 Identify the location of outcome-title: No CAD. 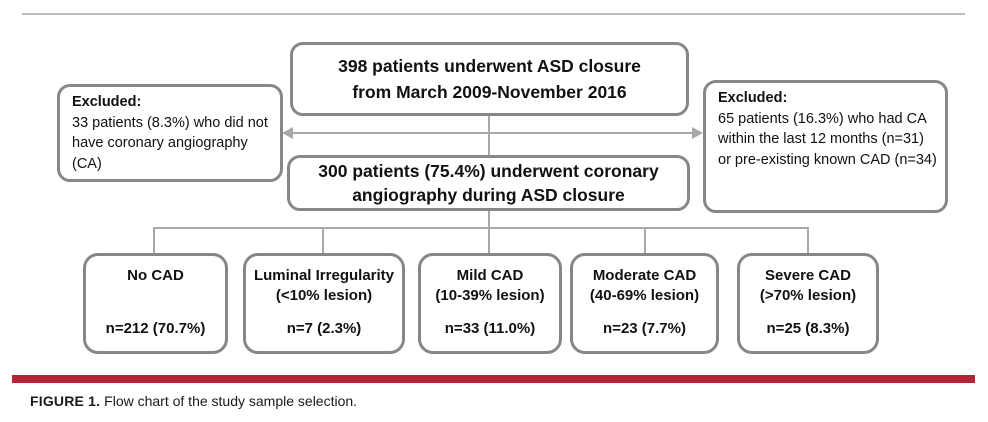
(155, 275).